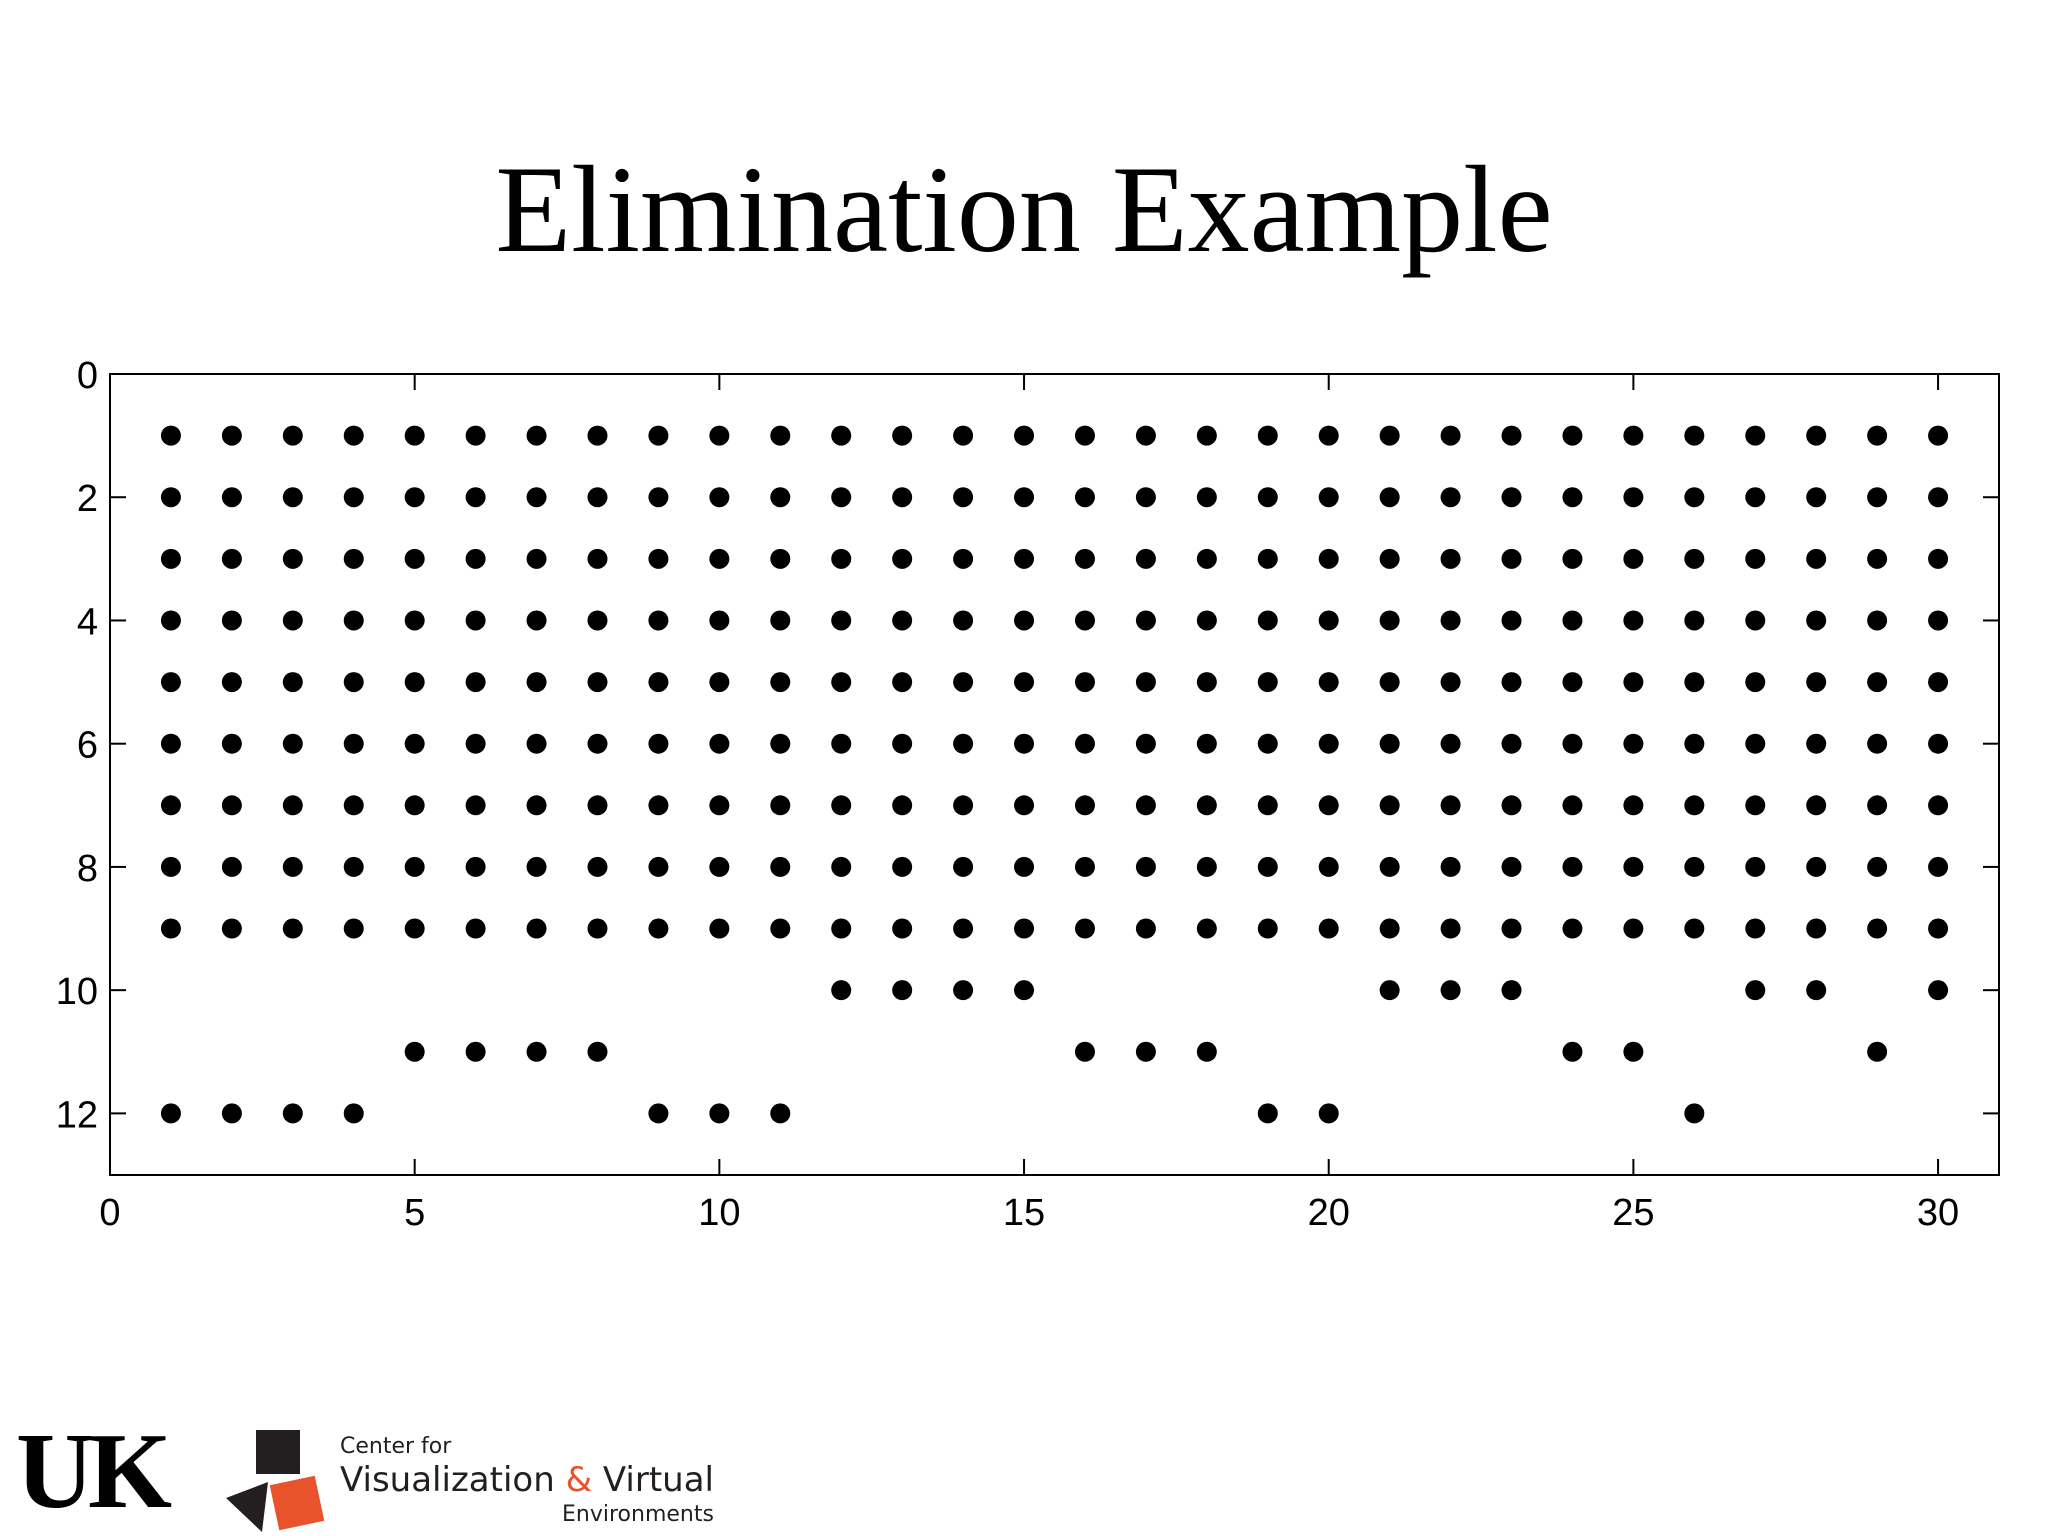 The image size is (2048, 1536). I want to click on slide-title: Elimination Example, so click(1024, 209).